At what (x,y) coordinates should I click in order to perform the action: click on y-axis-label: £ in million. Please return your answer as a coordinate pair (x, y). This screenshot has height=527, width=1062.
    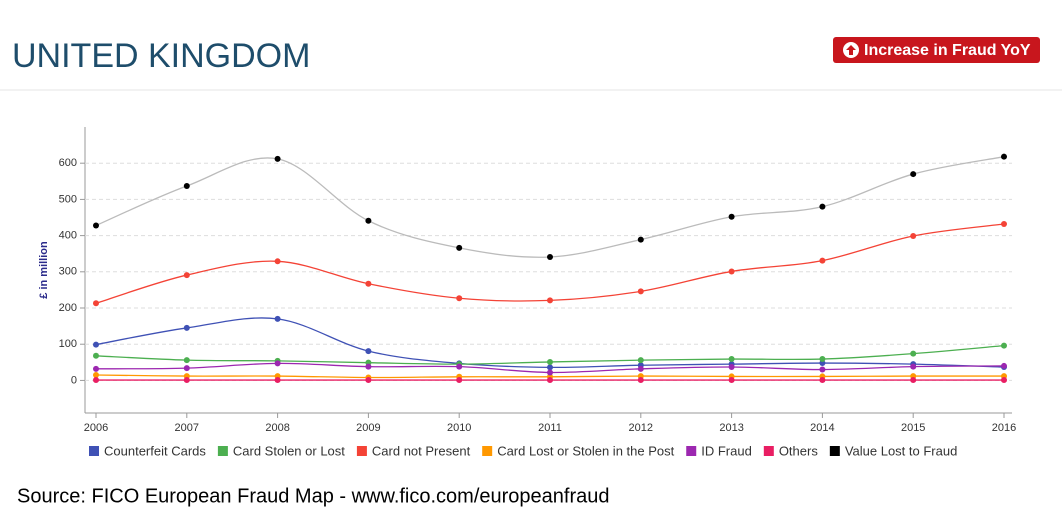
    Looking at the image, I should click on (44, 270).